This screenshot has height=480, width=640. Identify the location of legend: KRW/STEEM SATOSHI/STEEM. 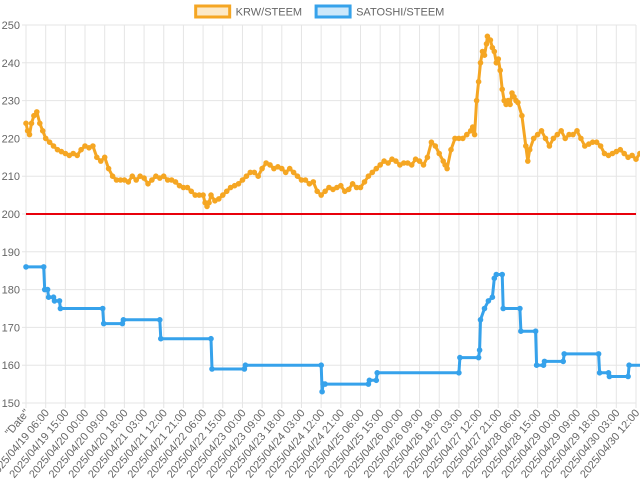
(319, 11).